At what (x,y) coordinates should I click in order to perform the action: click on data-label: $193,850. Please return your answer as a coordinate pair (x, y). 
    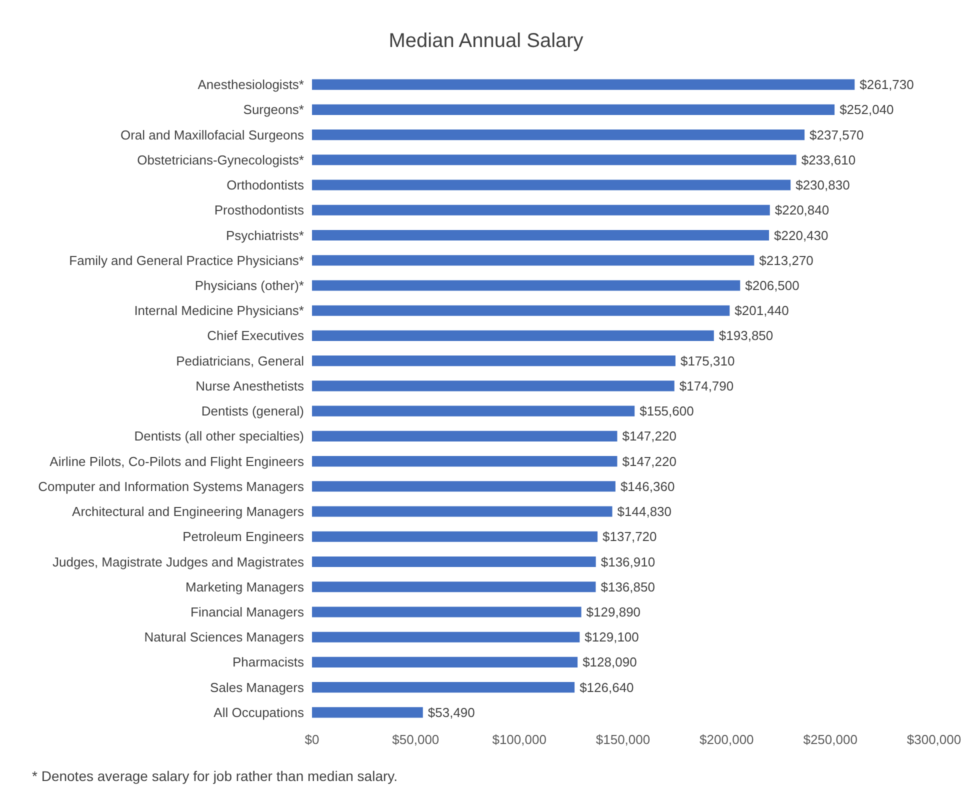
    Looking at the image, I should click on (746, 336).